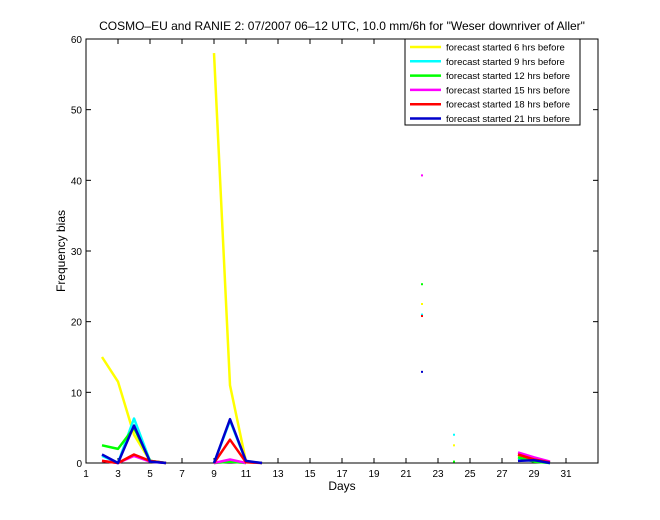 This screenshot has height=520, width=660. Describe the element at coordinates (61, 251) in the screenshot. I see `y-axis-label: Frequency bias` at that location.